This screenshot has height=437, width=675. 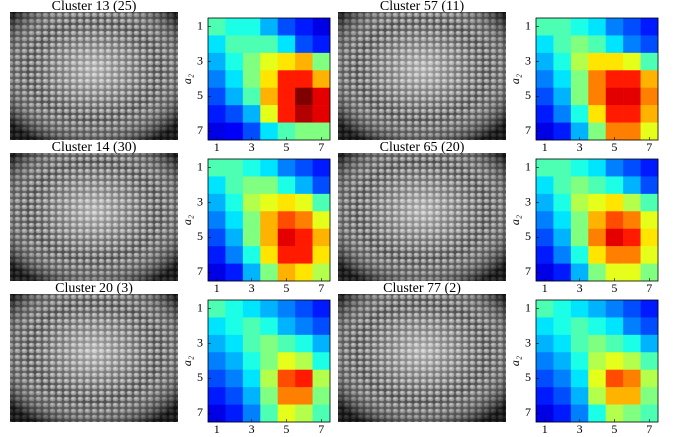 What do you see at coordinates (580, 147) in the screenshot?
I see `x-tick-label: 3` at bounding box center [580, 147].